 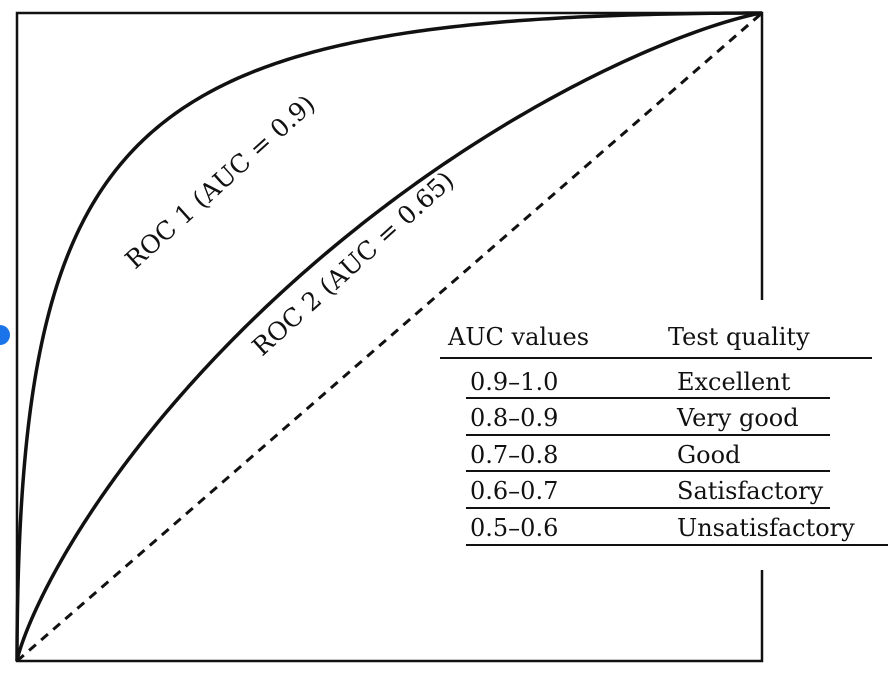 I want to click on table-row-2-quality: Good, so click(x=708, y=455).